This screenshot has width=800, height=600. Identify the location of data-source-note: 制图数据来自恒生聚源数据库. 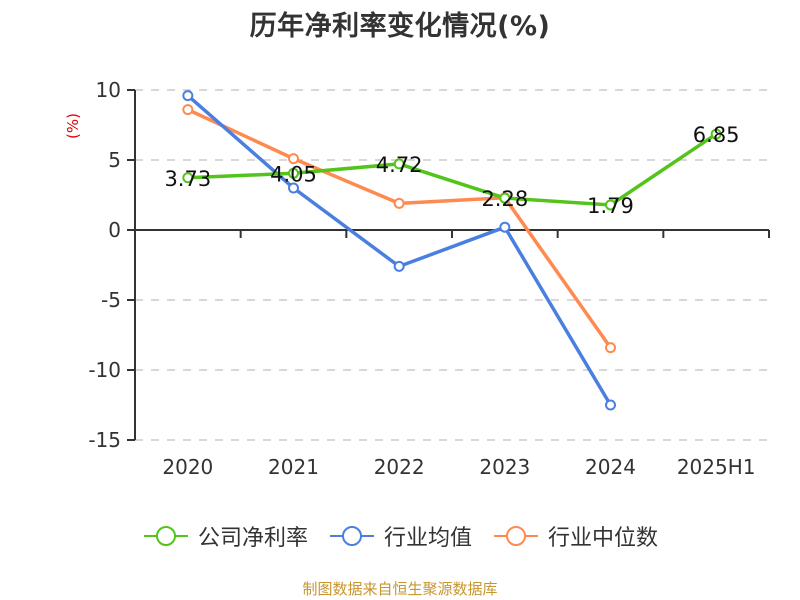
(400, 589).